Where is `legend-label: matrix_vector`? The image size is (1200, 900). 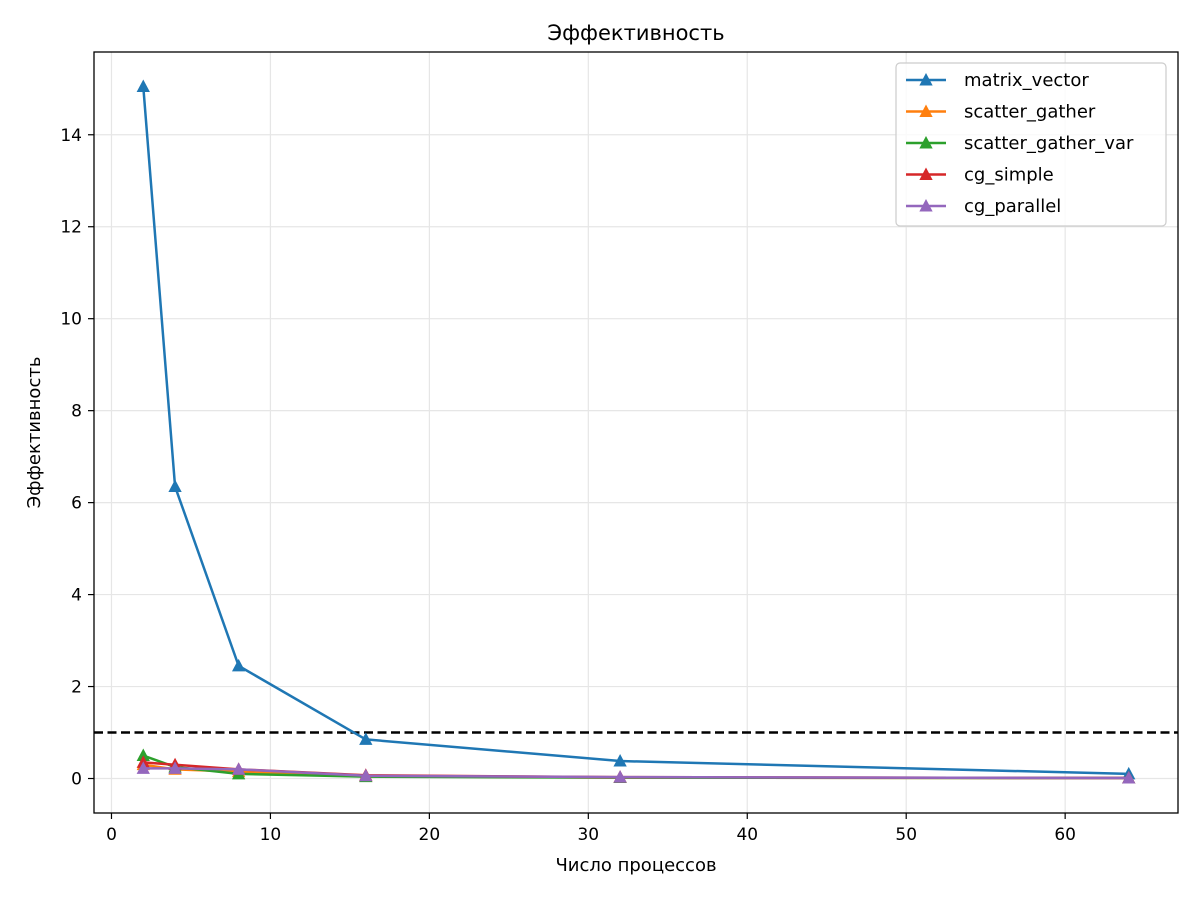 legend-label: matrix_vector is located at coordinates (1026, 80).